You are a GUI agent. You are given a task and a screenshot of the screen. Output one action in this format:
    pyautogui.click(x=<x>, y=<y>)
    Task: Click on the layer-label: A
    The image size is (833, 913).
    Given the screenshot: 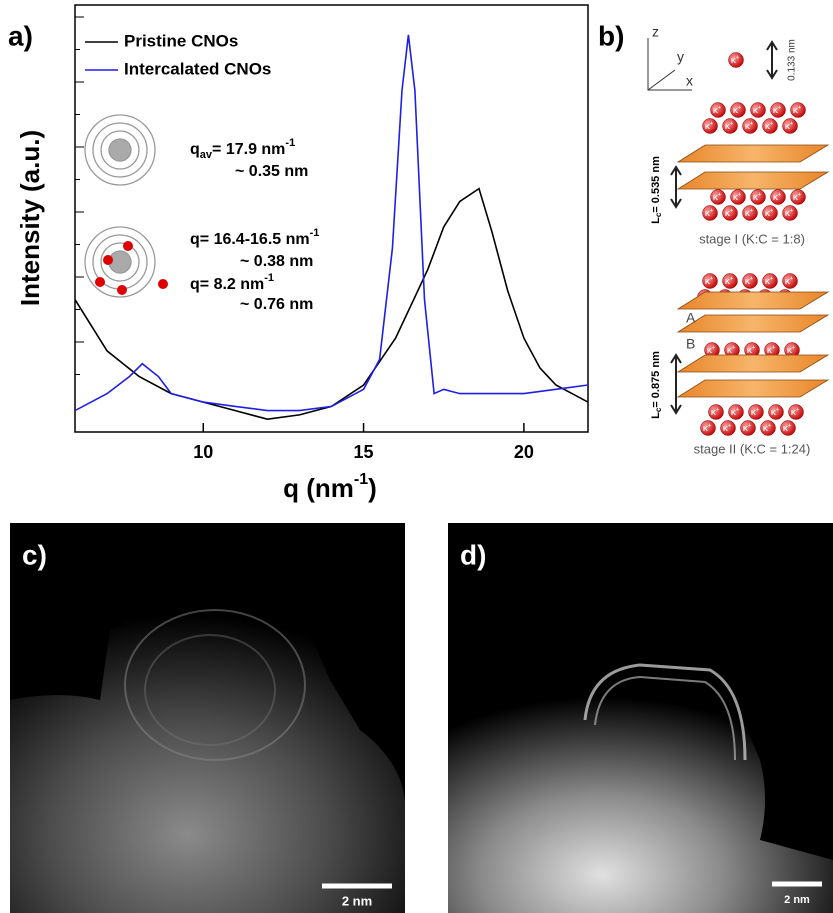 What is the action you would take?
    pyautogui.click(x=691, y=318)
    